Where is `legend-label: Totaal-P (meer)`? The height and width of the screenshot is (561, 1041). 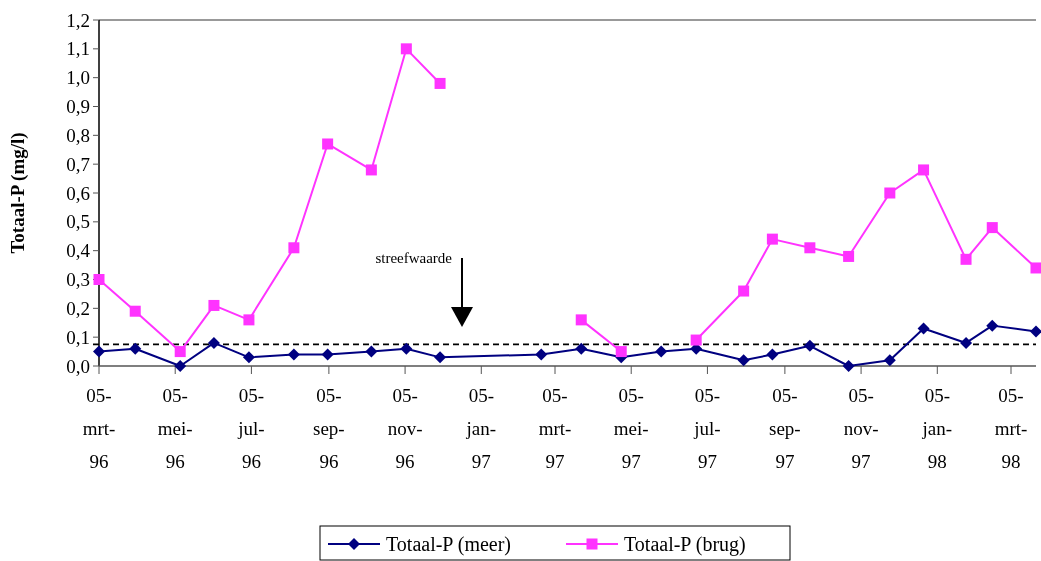
legend-label: Totaal-P (meer) is located at coordinates (449, 544).